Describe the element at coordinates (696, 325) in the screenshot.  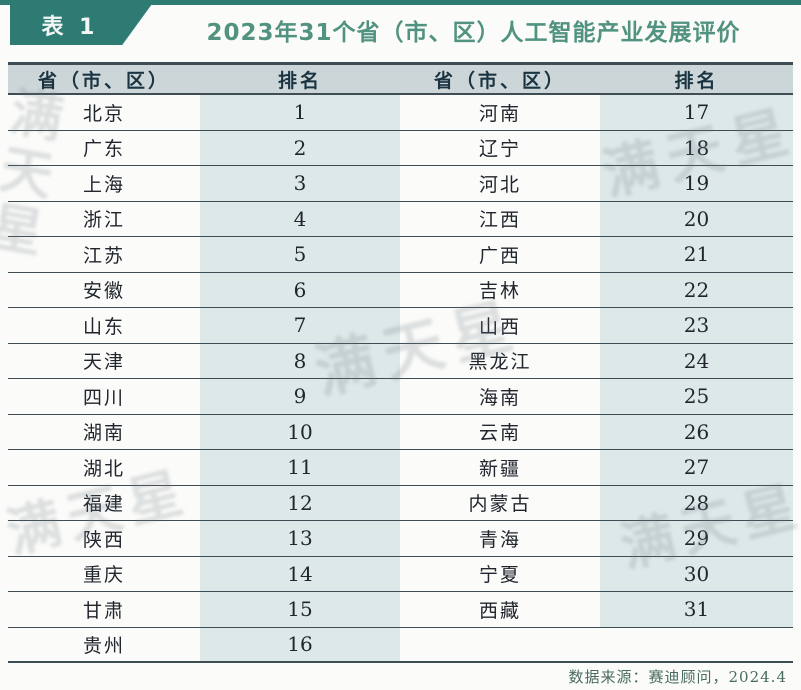
I see `rank-cell: 23` at that location.